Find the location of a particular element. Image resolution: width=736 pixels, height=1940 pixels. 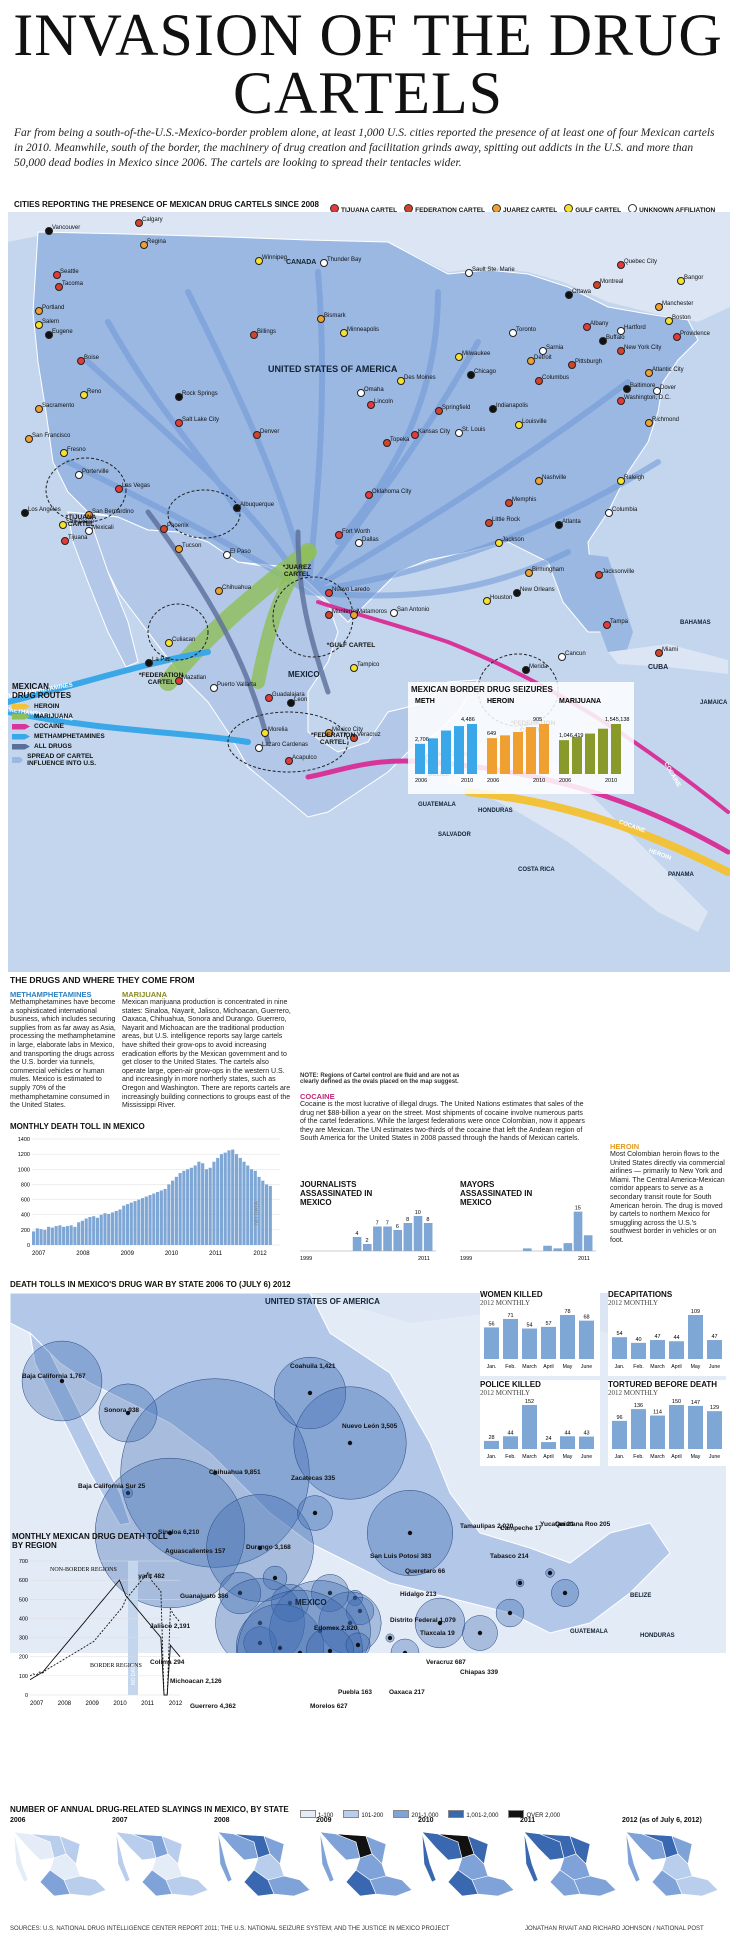

death-toll-value: 3,168 is located at coordinates (282, 1547).